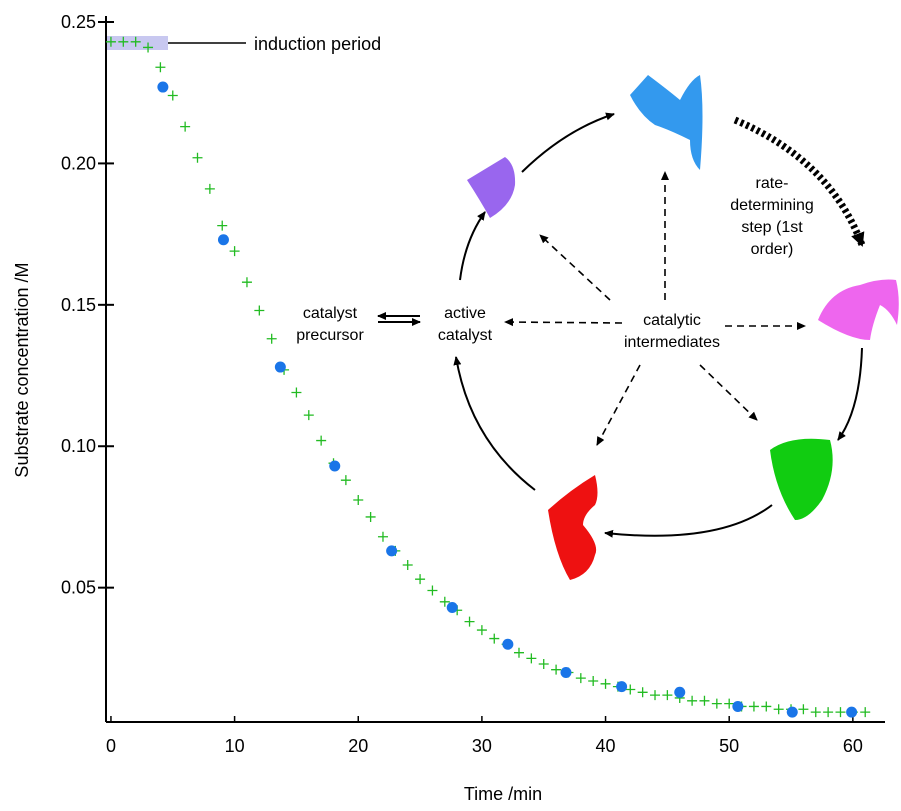 The height and width of the screenshot is (811, 901). Describe the element at coordinates (606, 746) in the screenshot. I see `x-tick-label: 40` at that location.